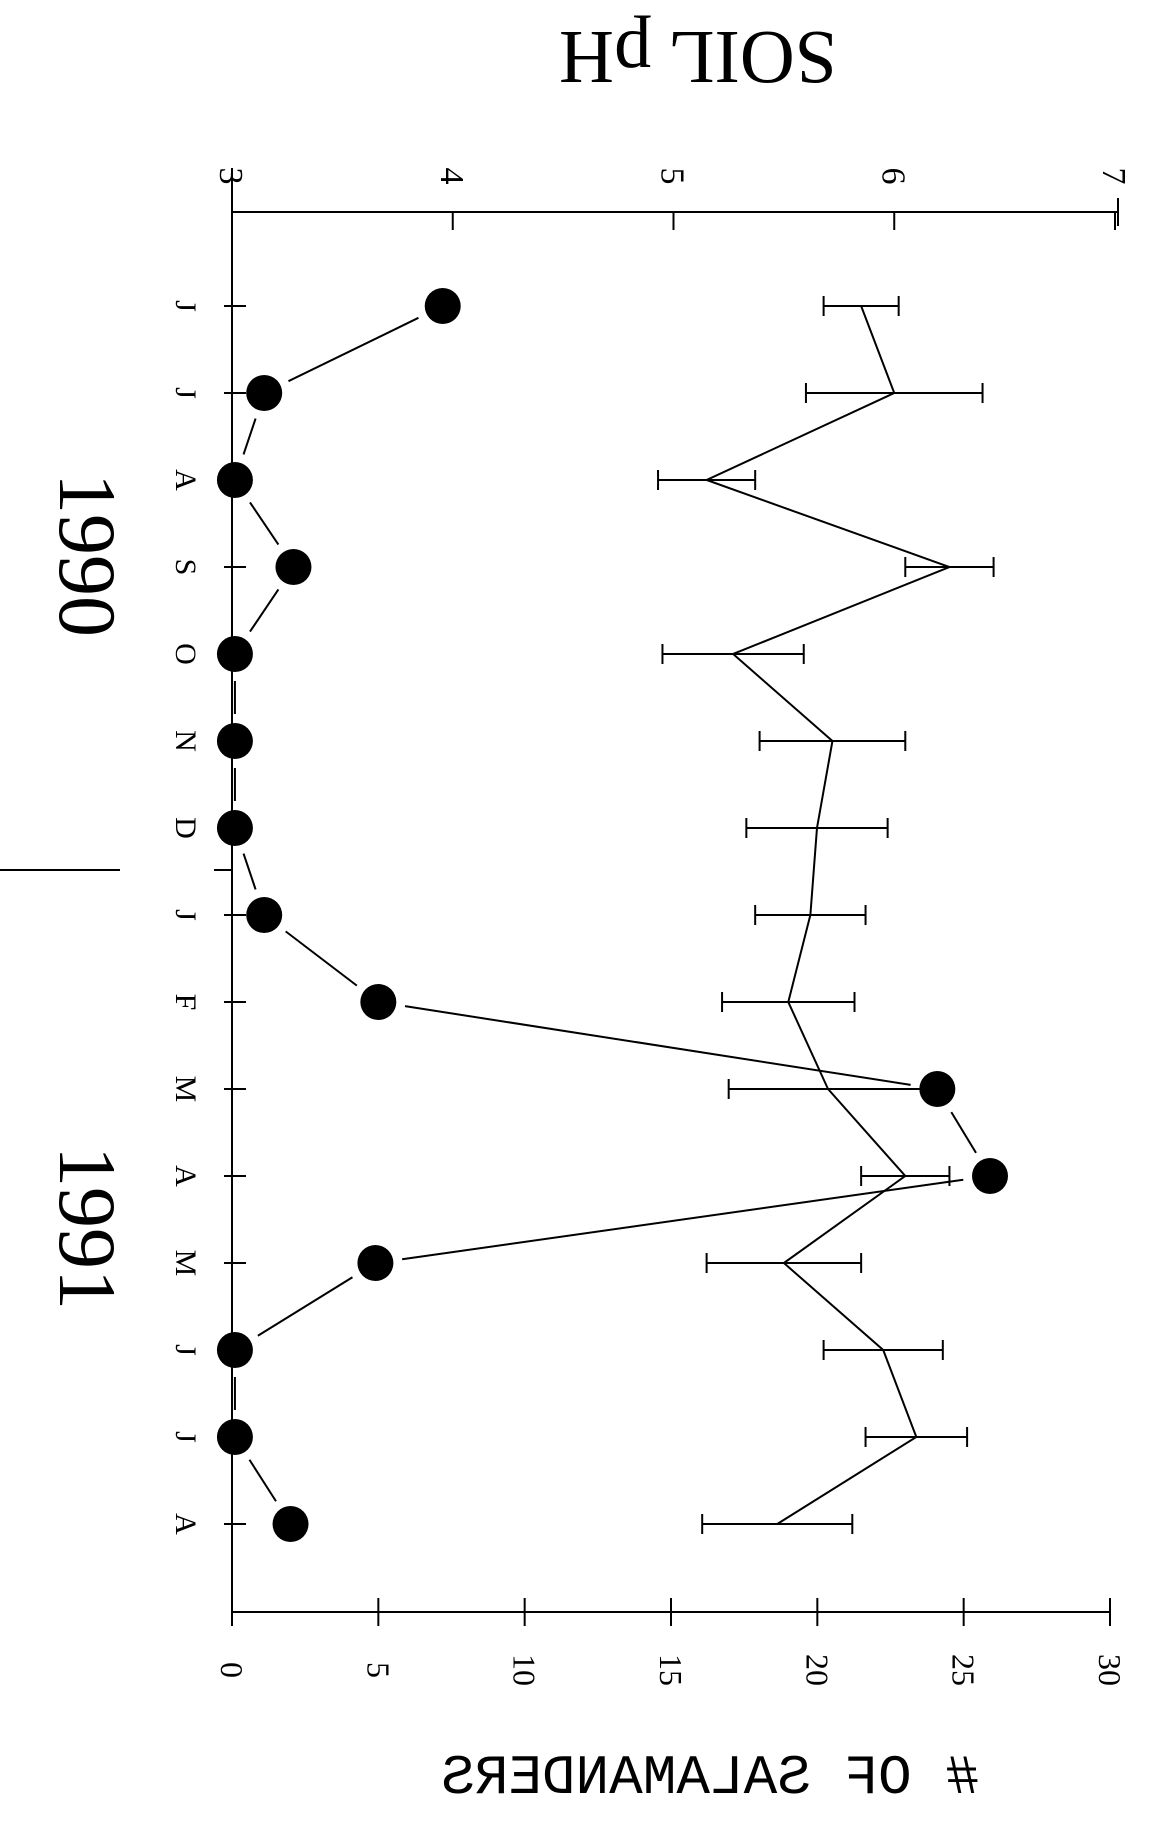  Describe the element at coordinates (451, 176) in the screenshot. I see `soil-ph-tick-label: 4` at that location.